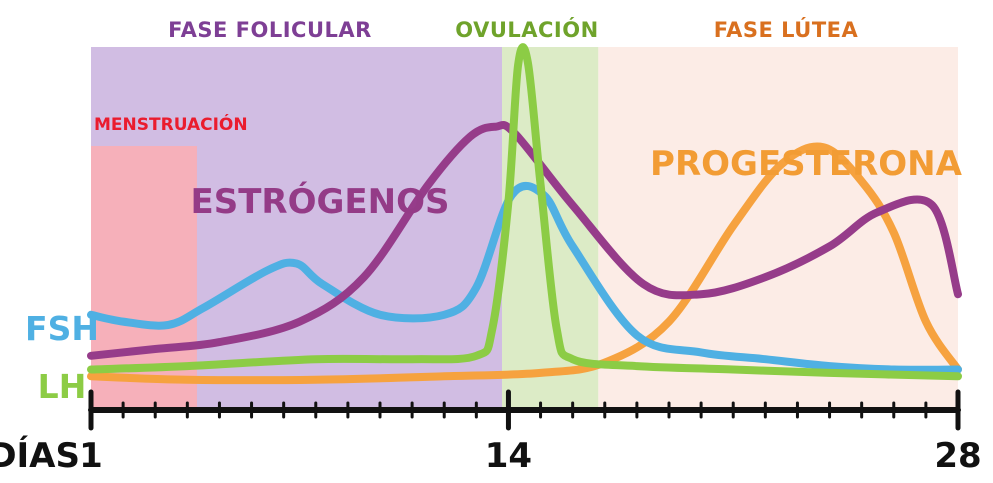 The width and height of the screenshot is (993, 483). Describe the element at coordinates (957, 456) in the screenshot. I see `x-tick-label-28: 28` at that location.